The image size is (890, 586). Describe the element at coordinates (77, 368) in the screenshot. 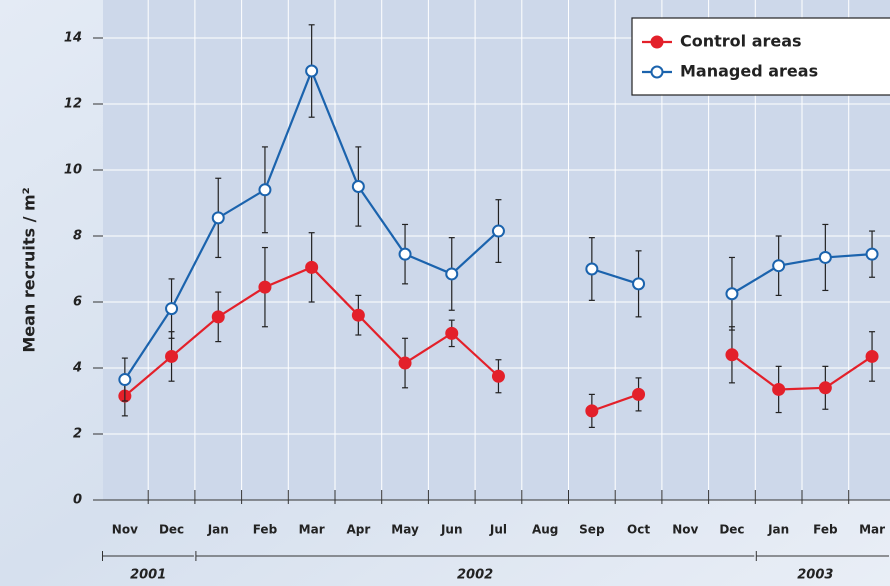

I see `y-tick-label: 4` at that location.